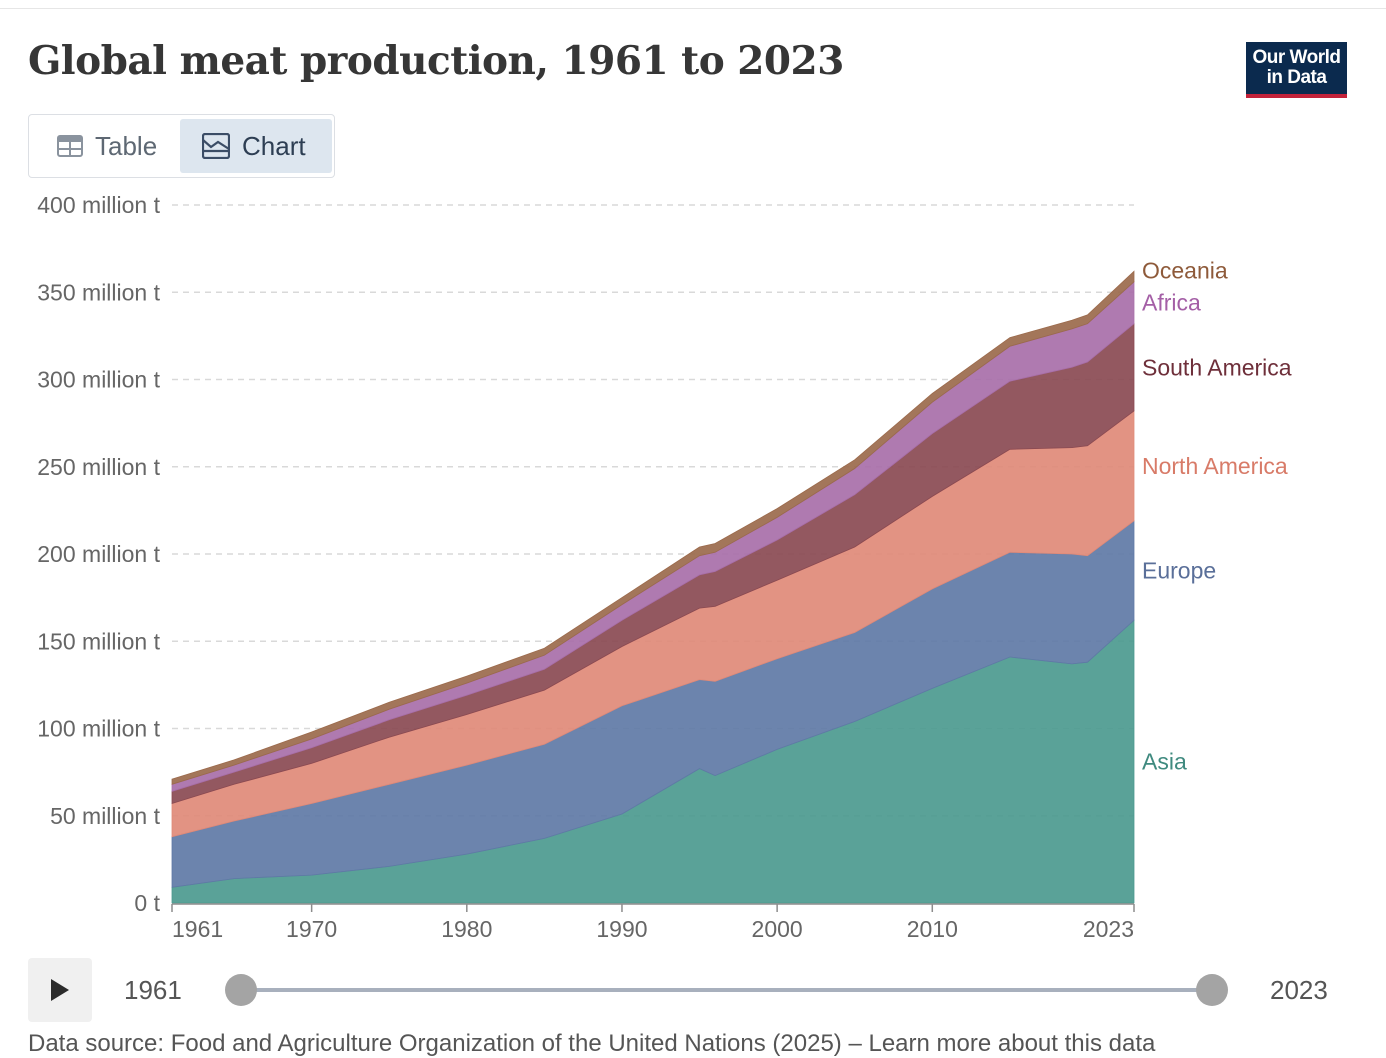  I want to click on play-icon, so click(60, 990).